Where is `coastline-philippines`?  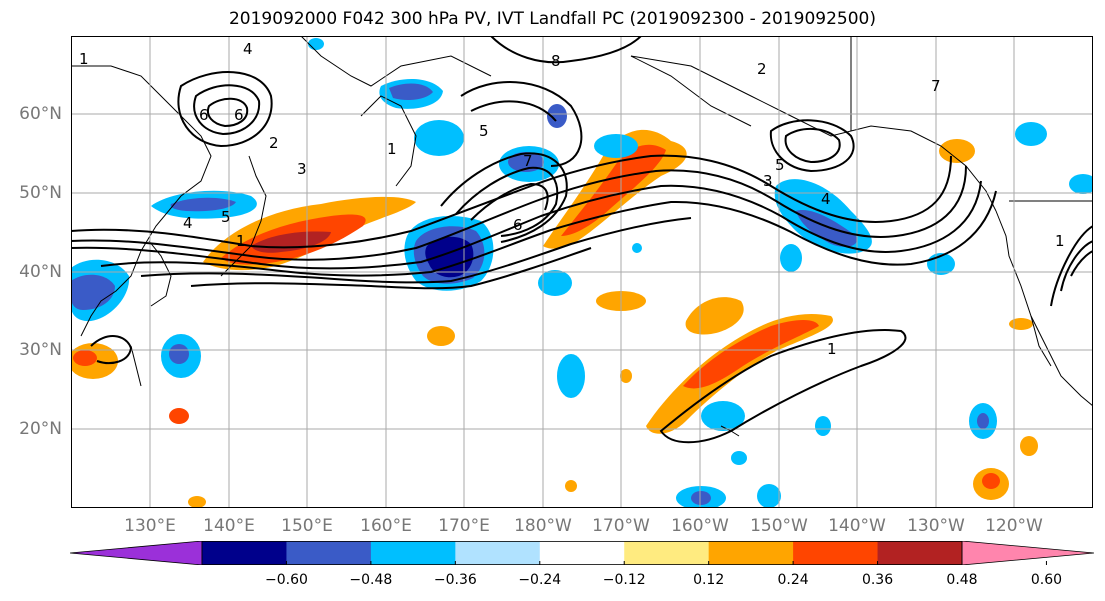 coastline-philippines is located at coordinates (136, 366).